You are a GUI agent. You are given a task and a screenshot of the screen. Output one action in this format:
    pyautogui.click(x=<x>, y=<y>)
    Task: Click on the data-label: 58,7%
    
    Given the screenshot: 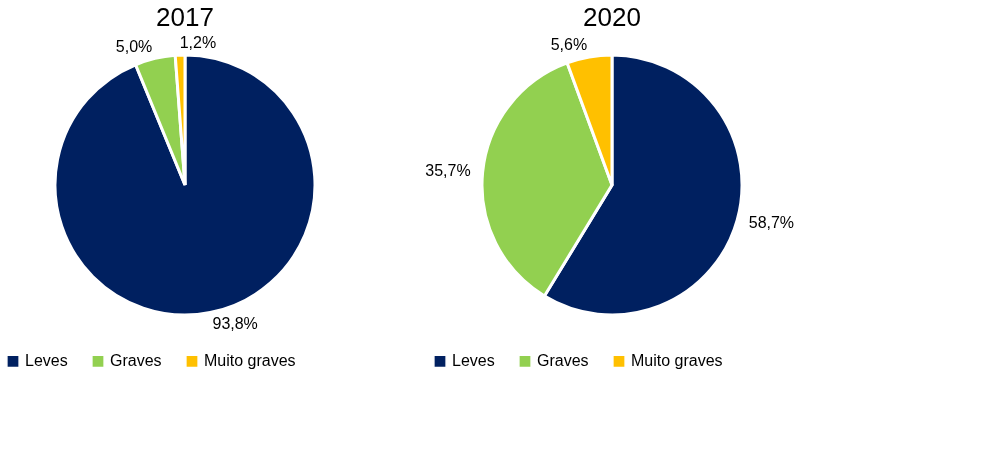 What is the action you would take?
    pyautogui.click(x=771, y=223)
    